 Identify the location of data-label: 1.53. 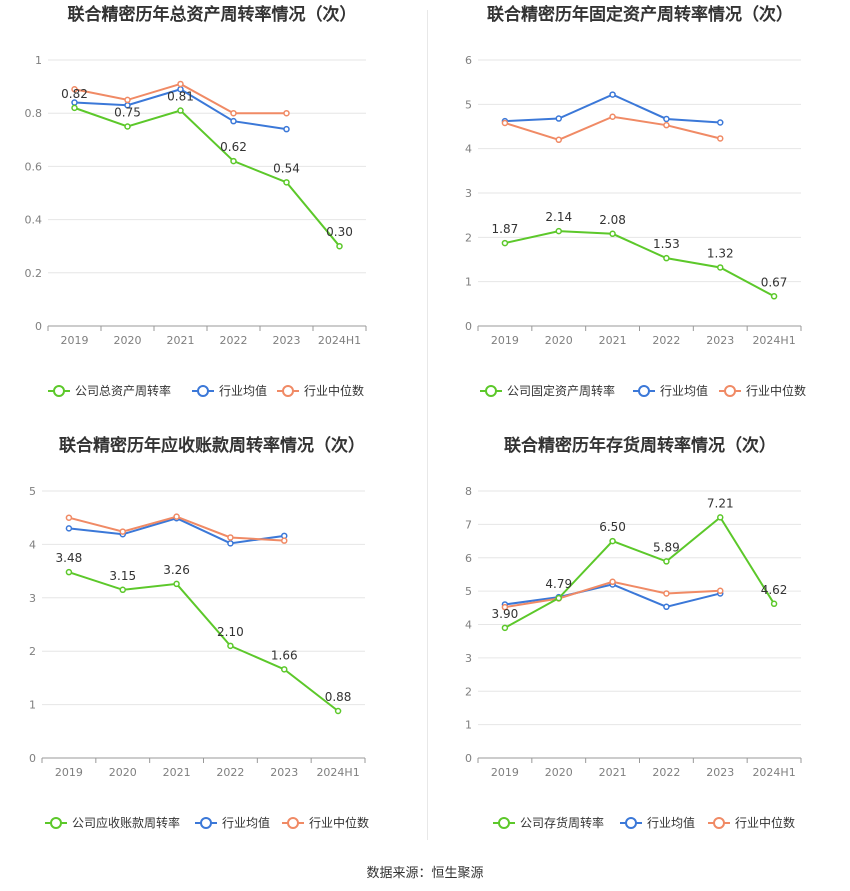
(666, 244).